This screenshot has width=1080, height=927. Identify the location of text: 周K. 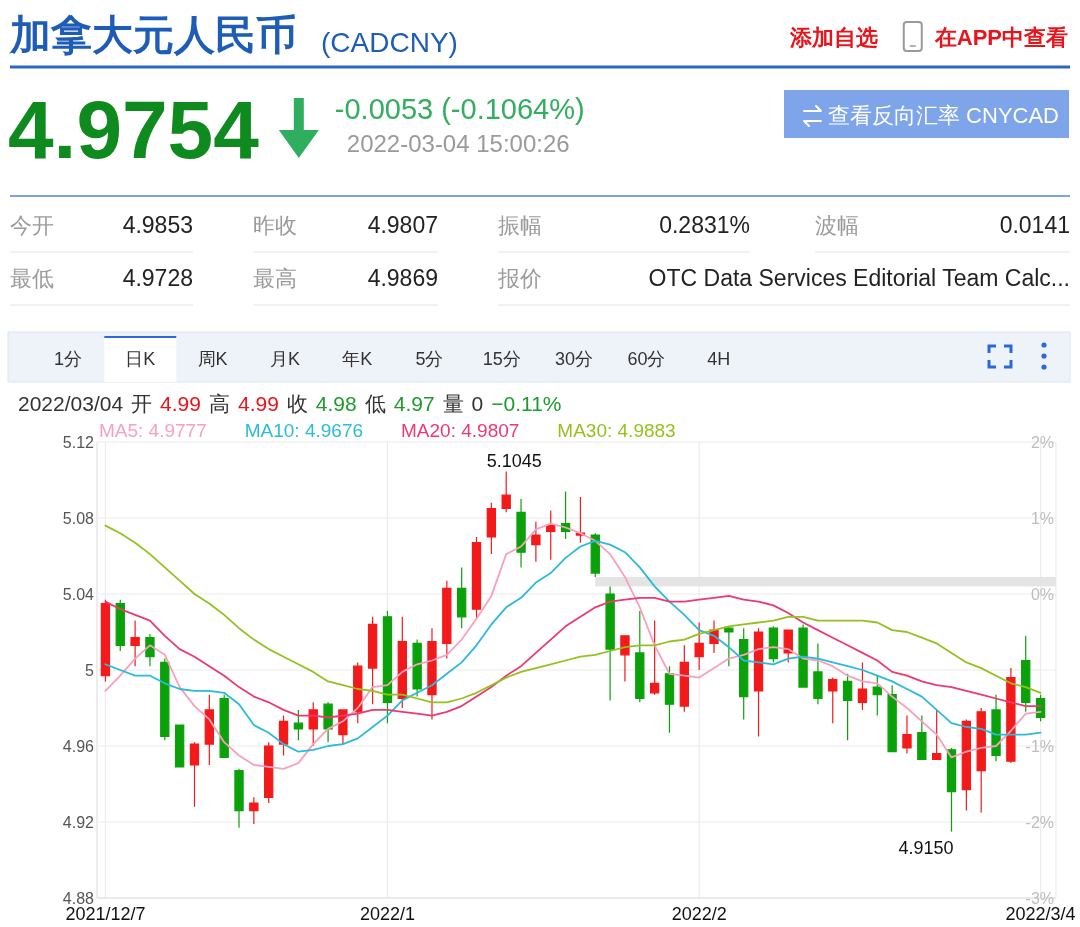
(212, 359).